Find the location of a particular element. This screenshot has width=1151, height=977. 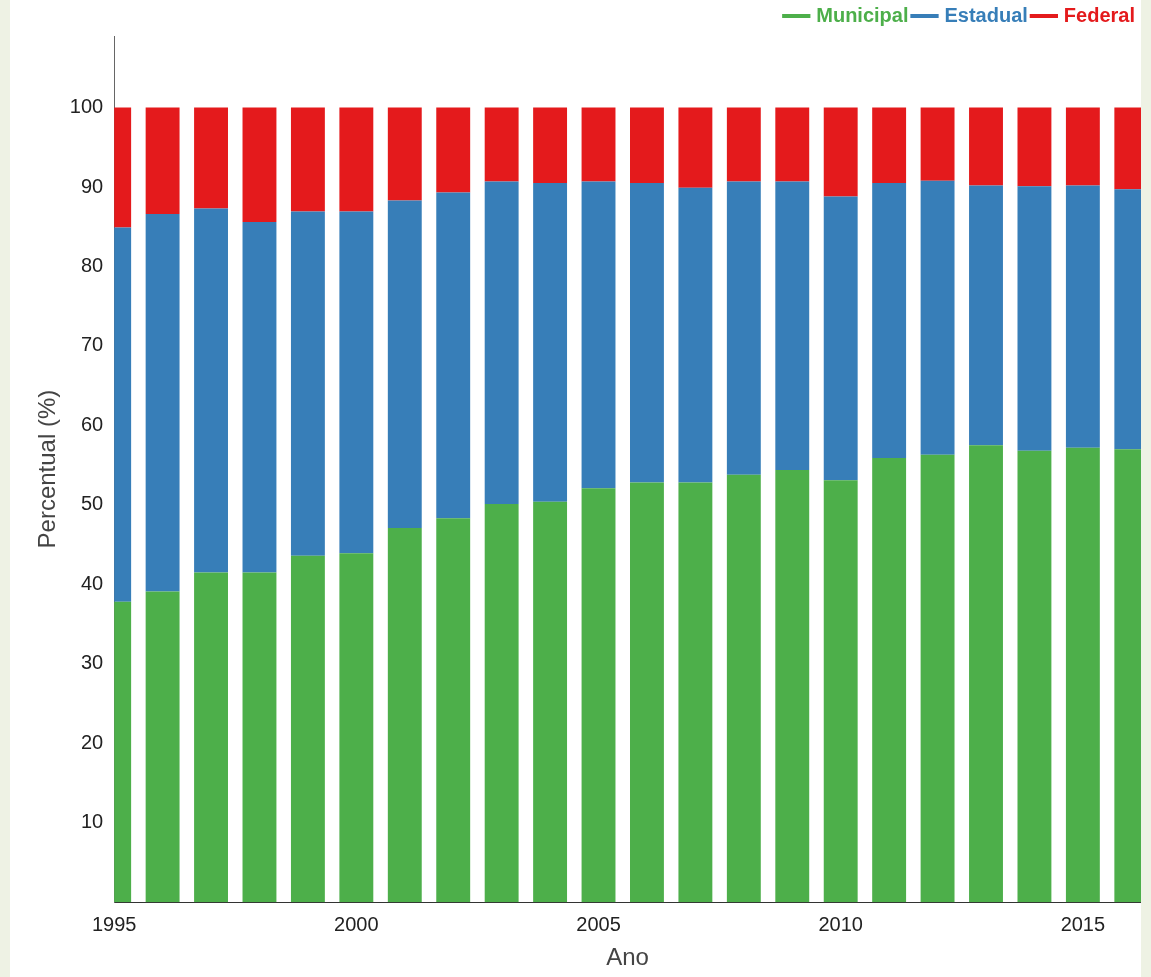

x-axis-title: Ano is located at coordinates (627, 957).